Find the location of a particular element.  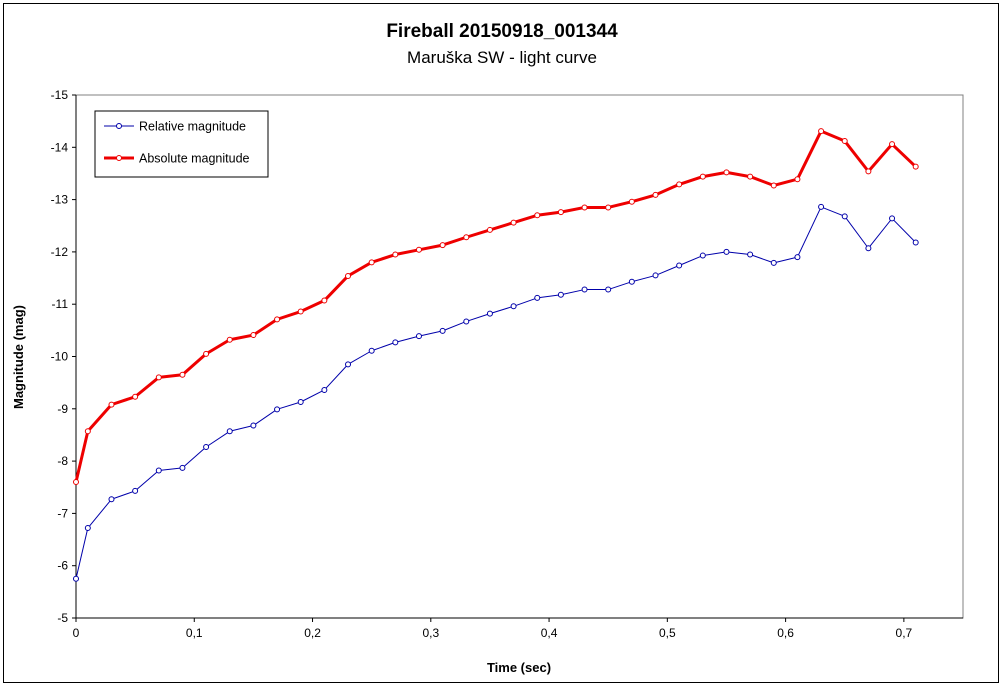

y-tick-label: -12 is located at coordinates (60, 252).